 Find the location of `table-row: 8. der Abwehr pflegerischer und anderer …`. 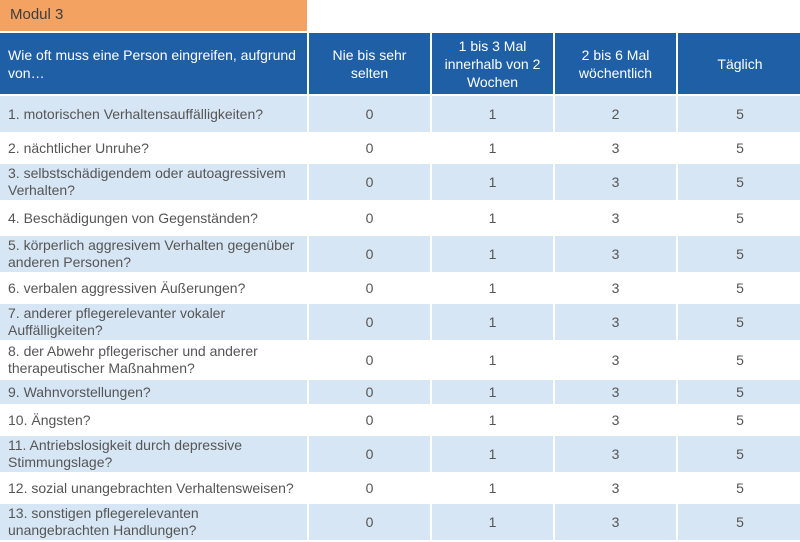

table-row: 8. der Abwehr pflegerischer und anderer … is located at coordinates (400, 360).